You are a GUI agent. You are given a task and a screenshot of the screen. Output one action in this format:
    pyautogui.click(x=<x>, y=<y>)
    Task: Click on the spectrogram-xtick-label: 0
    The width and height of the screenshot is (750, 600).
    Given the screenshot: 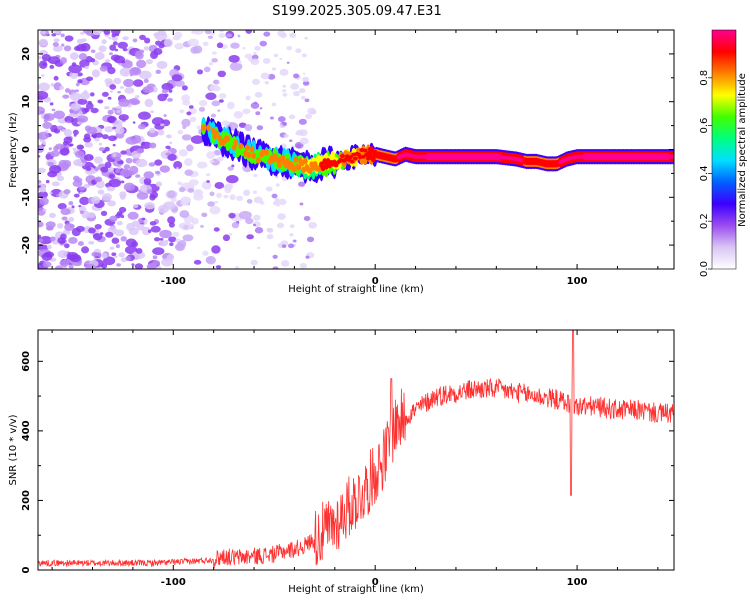 What is the action you would take?
    pyautogui.click(x=375, y=281)
    